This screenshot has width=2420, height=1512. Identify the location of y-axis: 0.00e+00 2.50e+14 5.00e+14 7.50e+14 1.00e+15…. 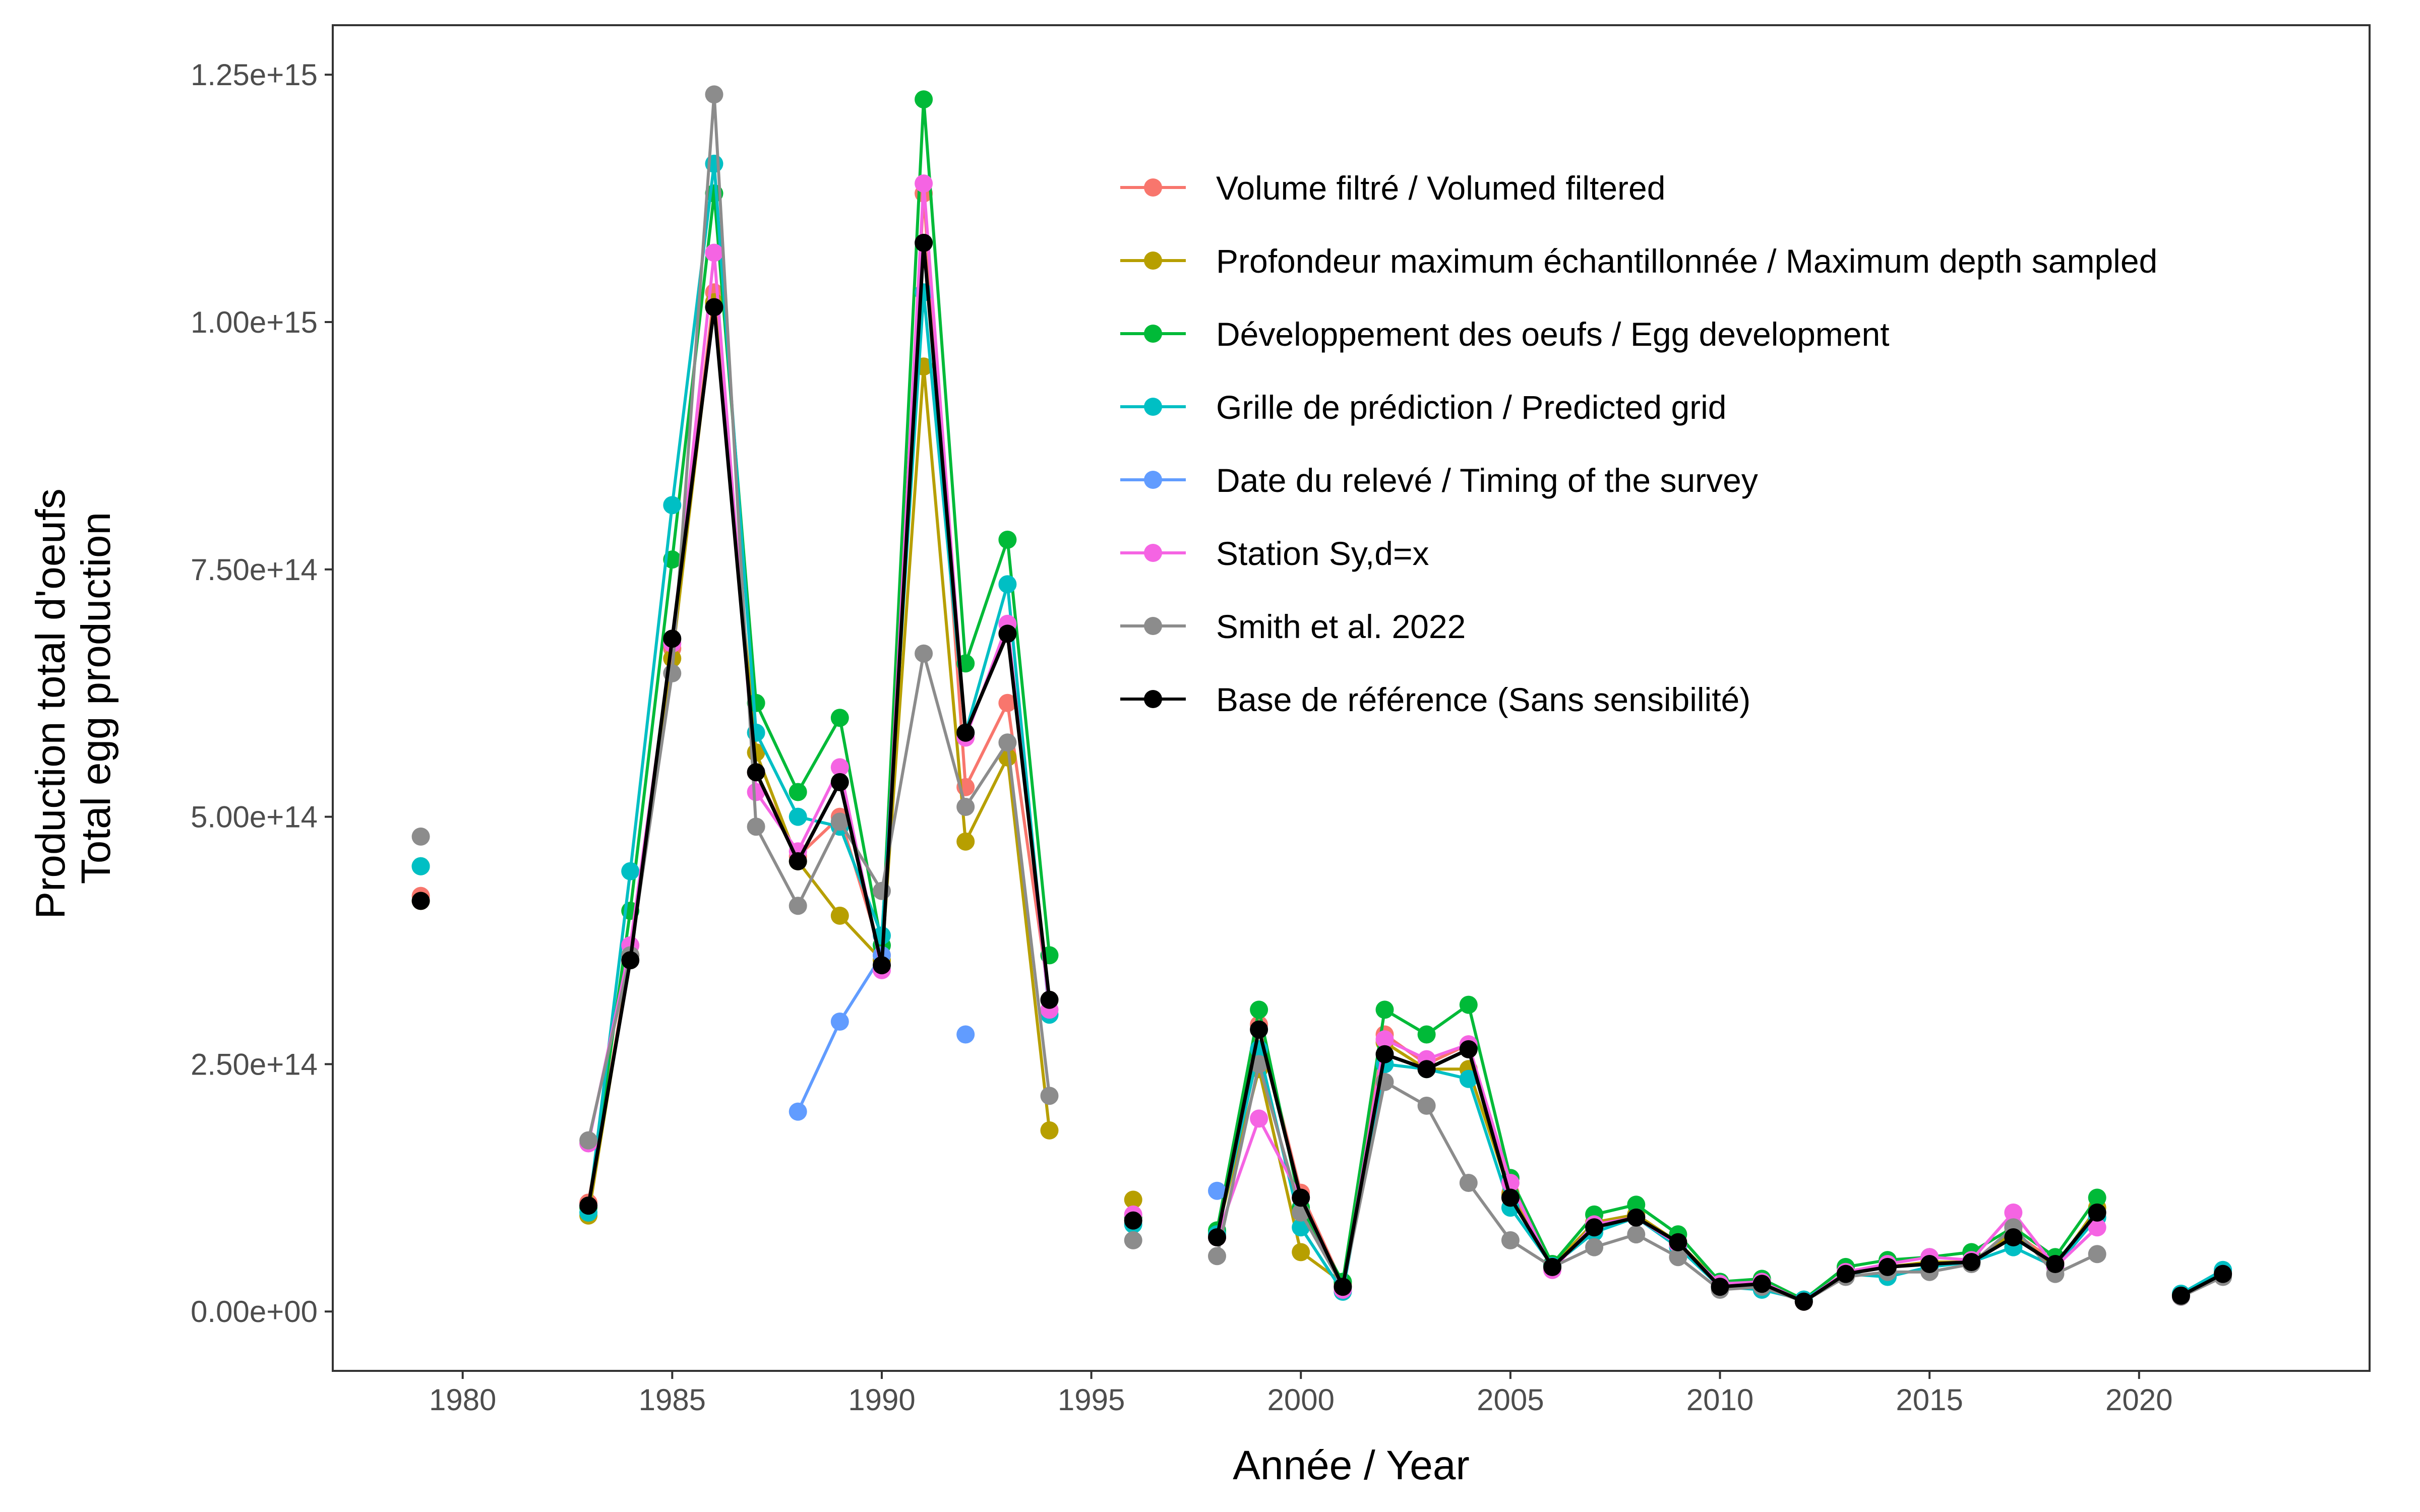
(262, 694).